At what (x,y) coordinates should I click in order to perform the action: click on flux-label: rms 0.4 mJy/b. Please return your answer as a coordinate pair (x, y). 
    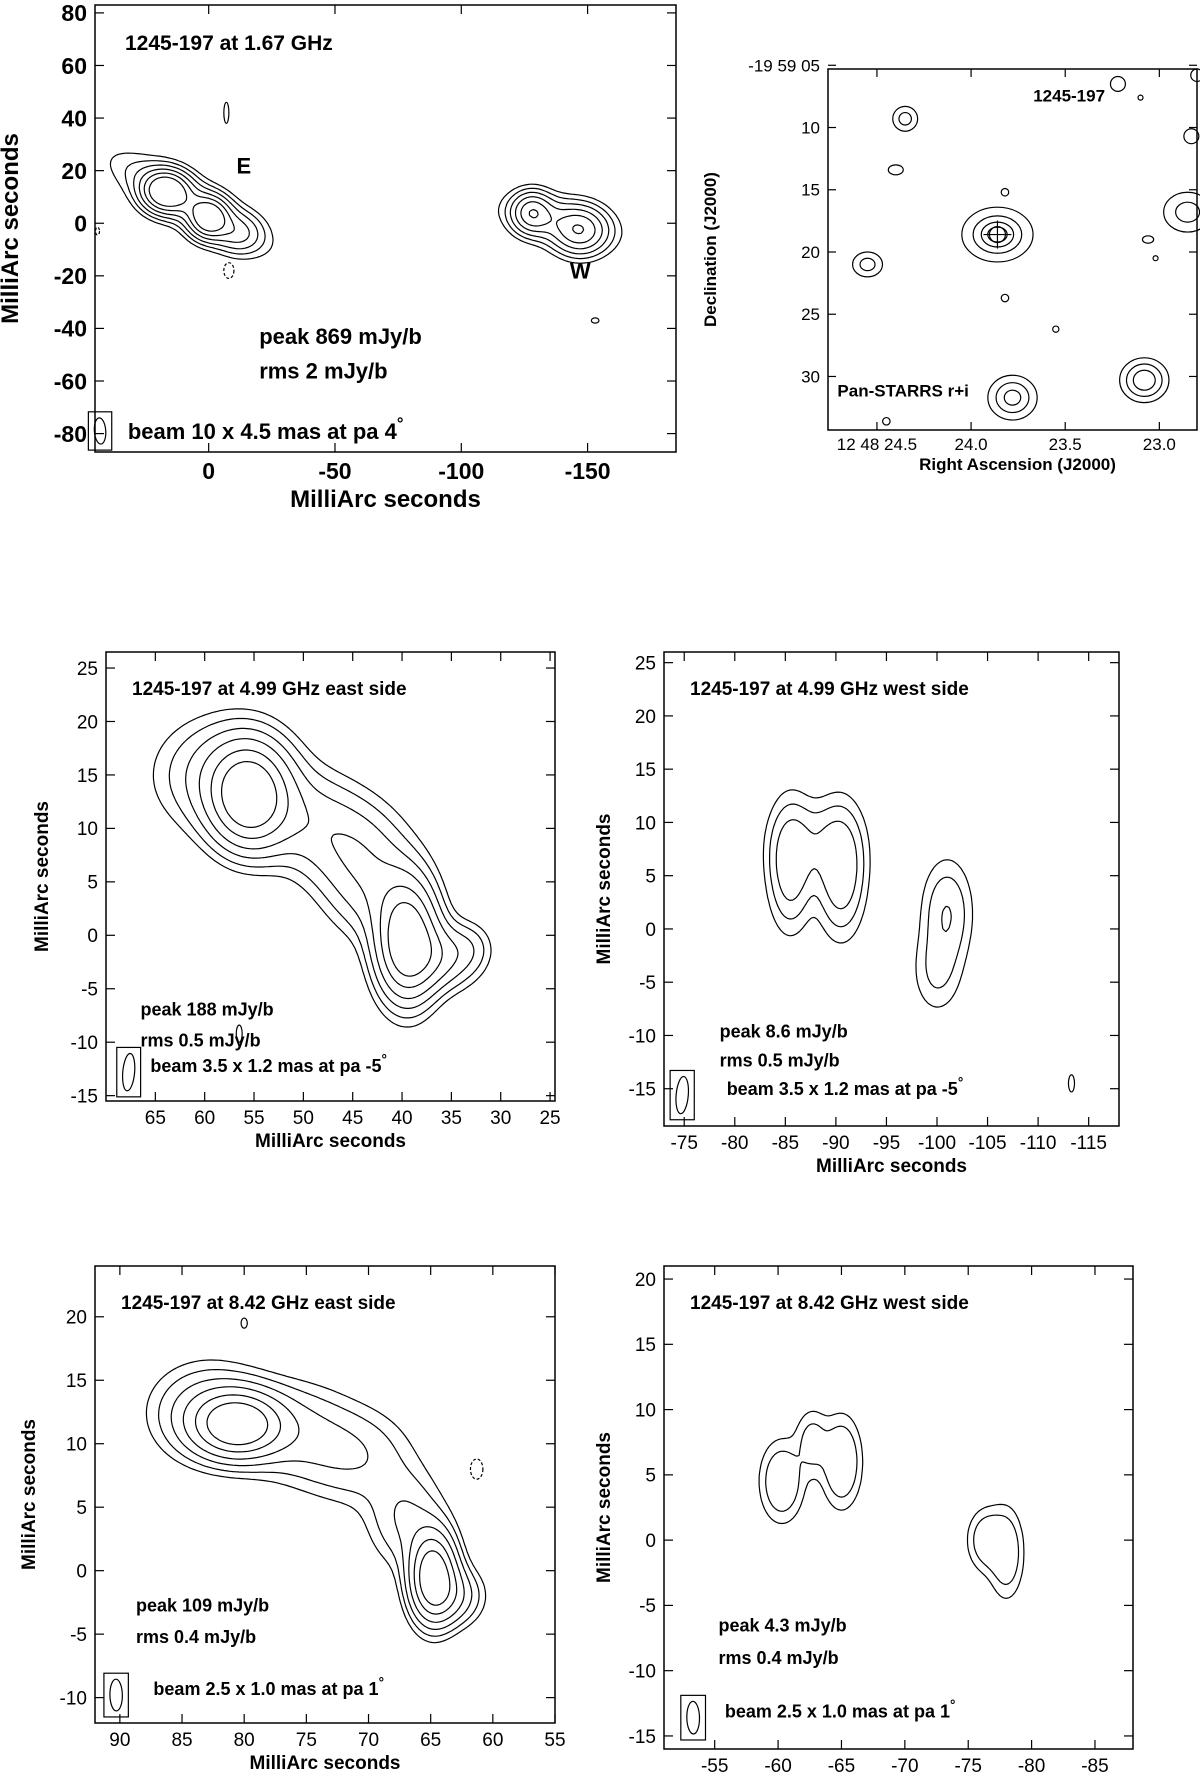
    Looking at the image, I should click on (196, 1637).